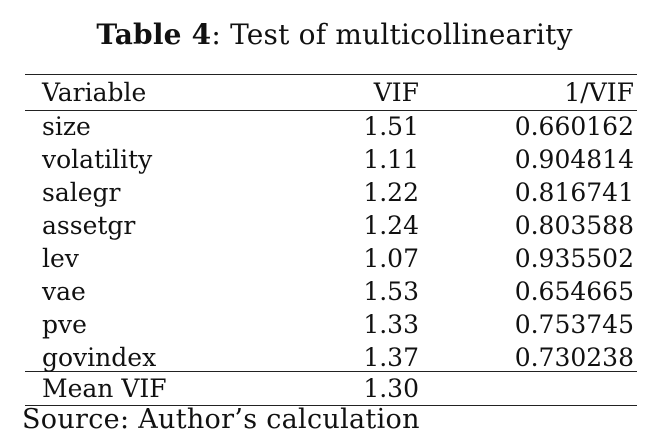 The height and width of the screenshot is (441, 669). What do you see at coordinates (574, 291) in the screenshot?
I see `cell-inverse-vif: 0.654665` at bounding box center [574, 291].